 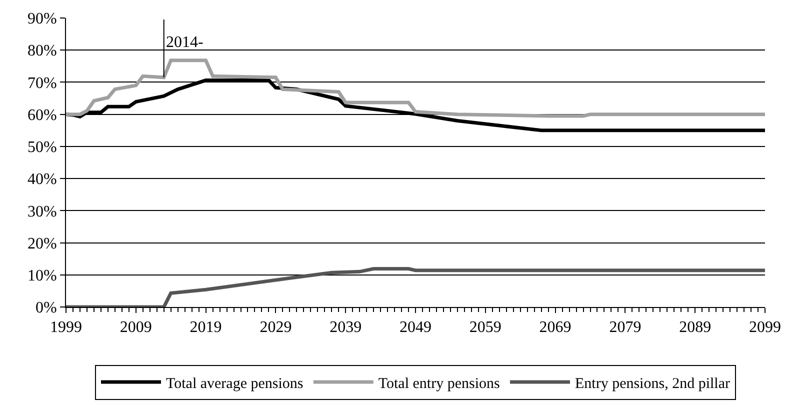 I want to click on y-tick-label: 60%, so click(x=42, y=115).